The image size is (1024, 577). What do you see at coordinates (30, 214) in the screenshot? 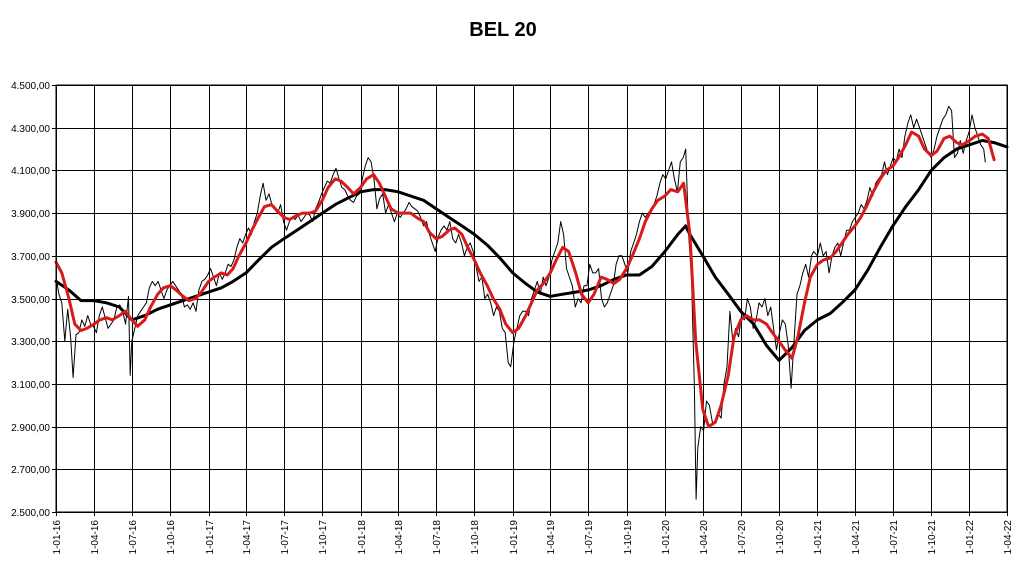
I see `y-tick-label: 3.900,00` at bounding box center [30, 214].